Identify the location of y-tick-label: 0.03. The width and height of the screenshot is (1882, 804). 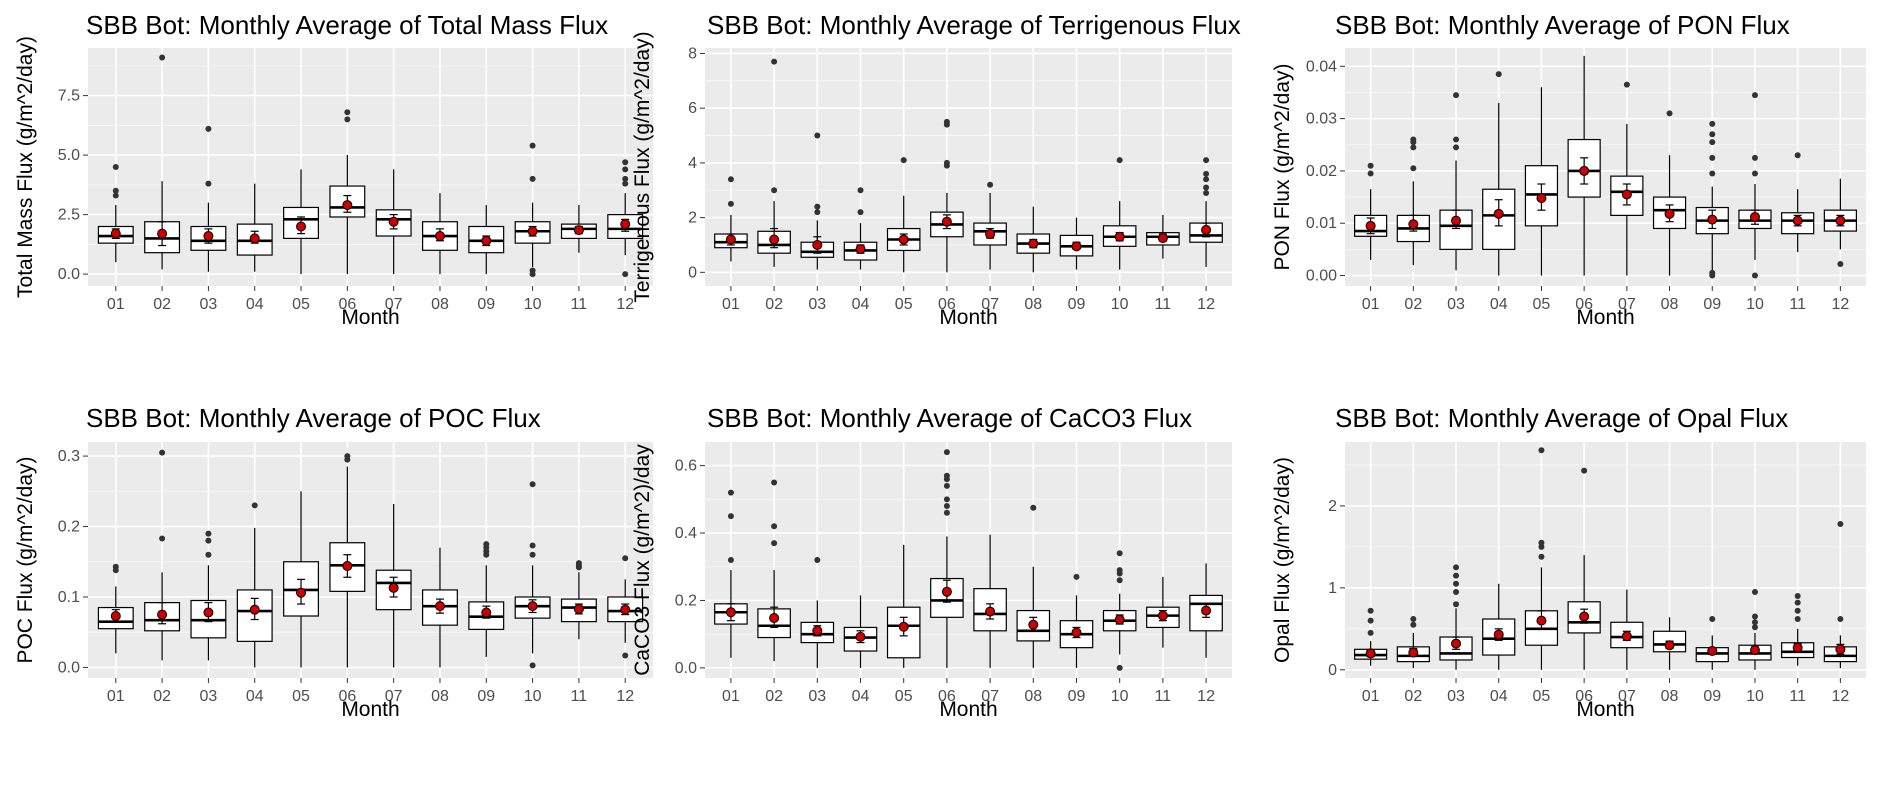
(1321, 119).